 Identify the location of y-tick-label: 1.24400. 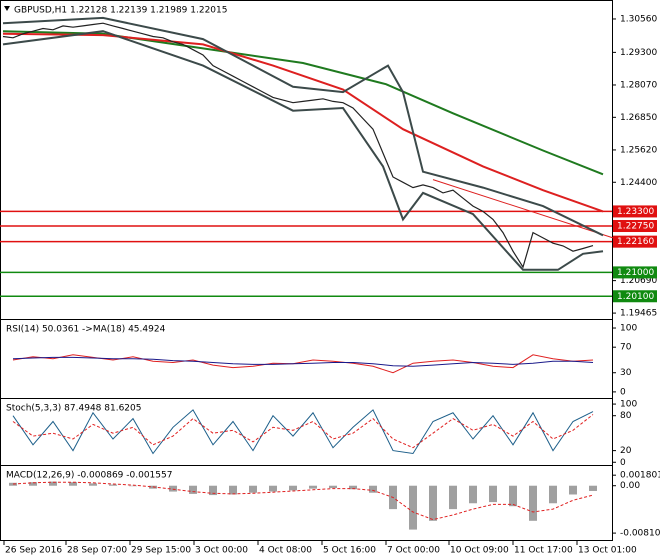
(638, 183).